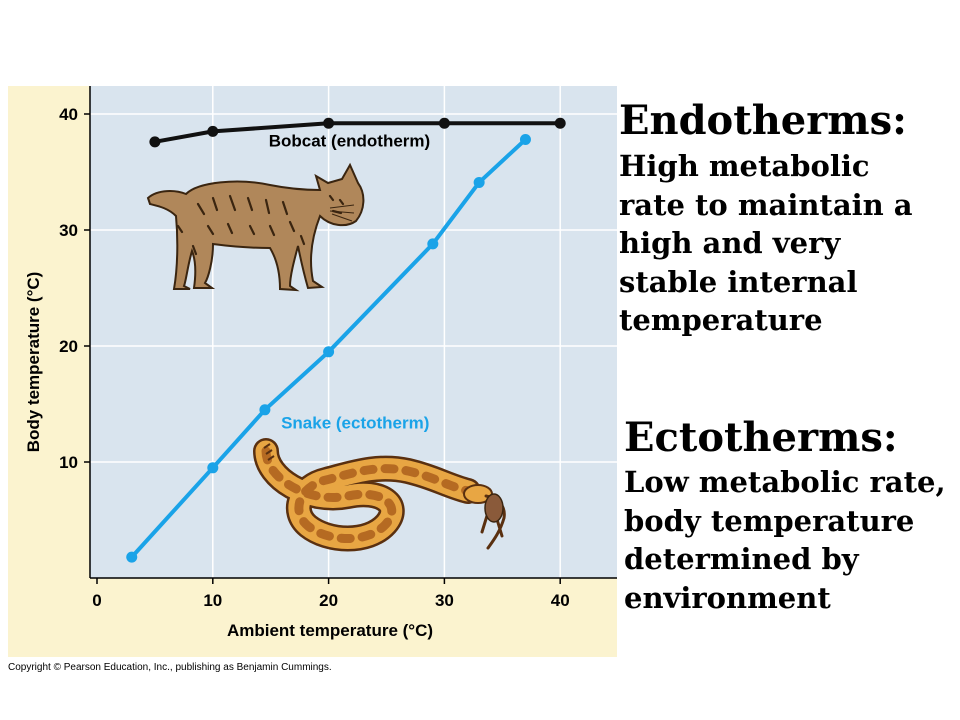 The image size is (960, 720). I want to click on x-axis-label: Ambient temperature (°C), so click(330, 630).